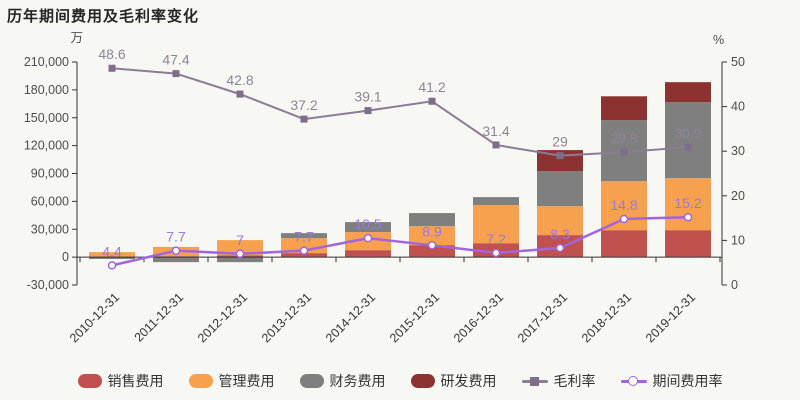 The image size is (800, 400). I want to click on x-axis-category-label: 2019-12-31, so click(670, 317).